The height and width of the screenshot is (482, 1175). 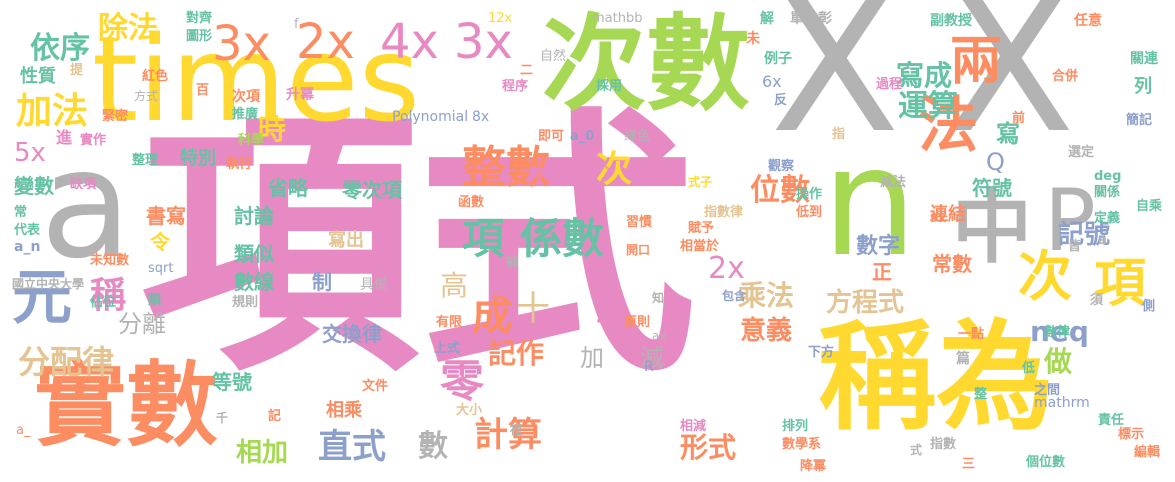 I want to click on cloud-word: n, so click(x=870, y=203).